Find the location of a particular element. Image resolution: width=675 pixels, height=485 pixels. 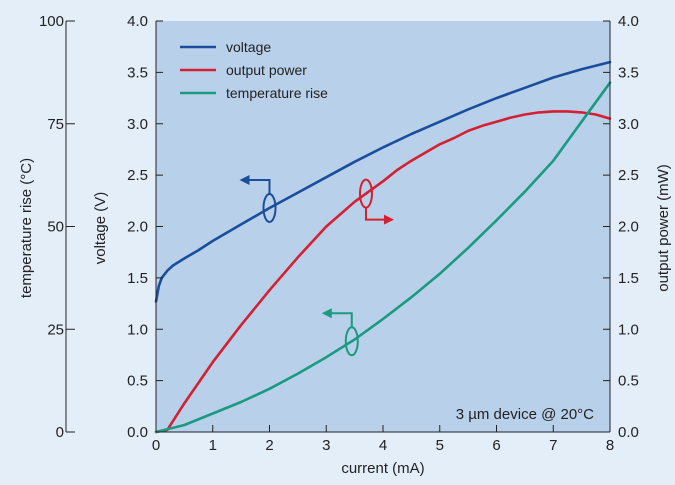

y-voltage-tick-label: 1.5 is located at coordinates (137, 278).